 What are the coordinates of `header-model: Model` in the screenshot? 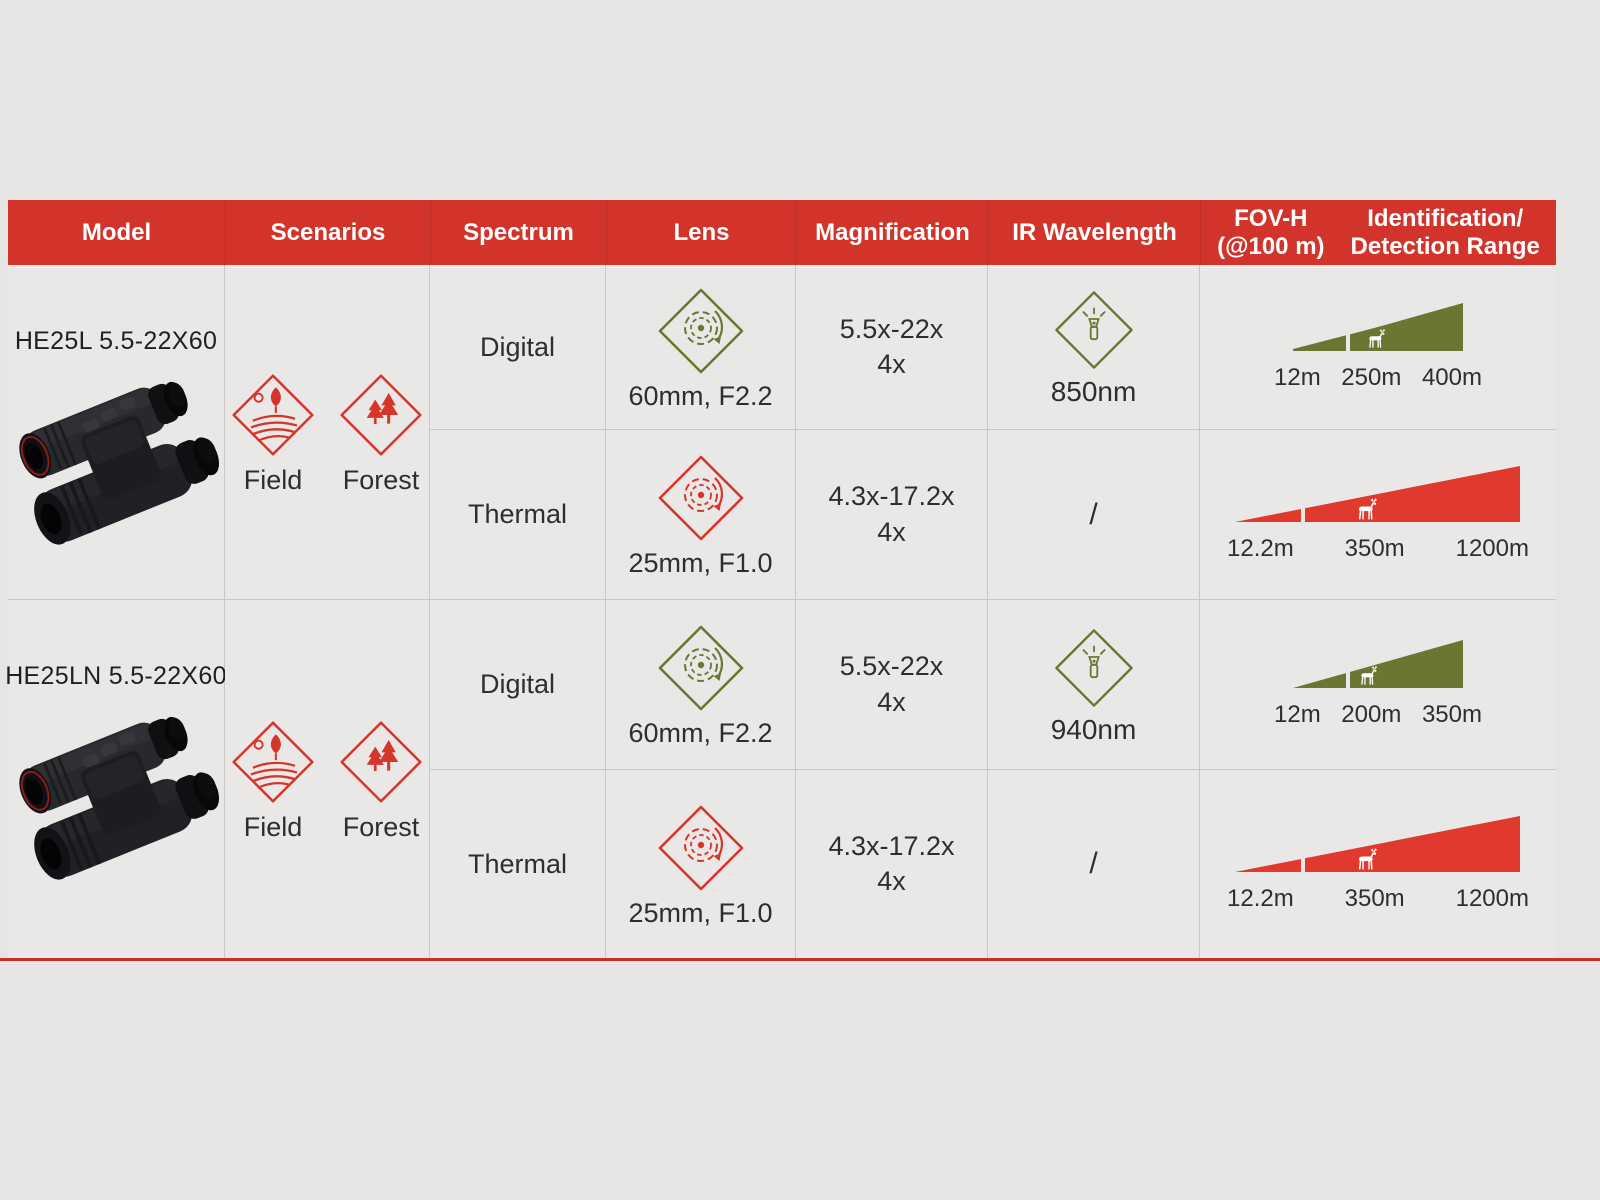 It's located at (116, 232).